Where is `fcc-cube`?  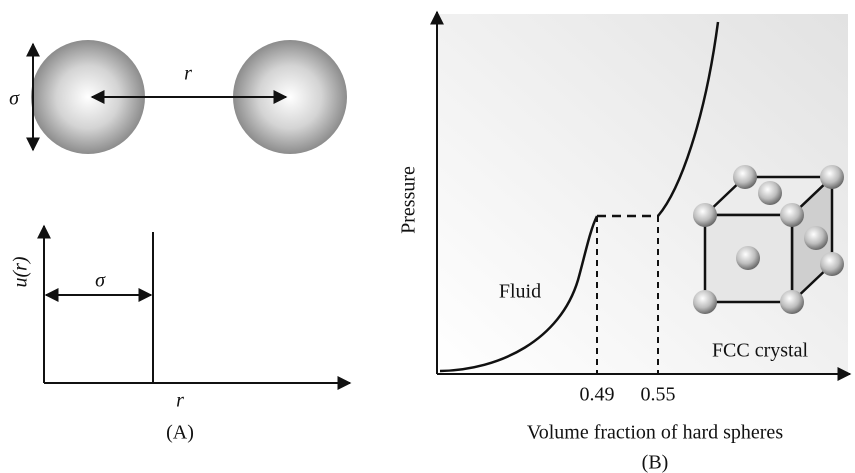
fcc-cube is located at coordinates (768, 239).